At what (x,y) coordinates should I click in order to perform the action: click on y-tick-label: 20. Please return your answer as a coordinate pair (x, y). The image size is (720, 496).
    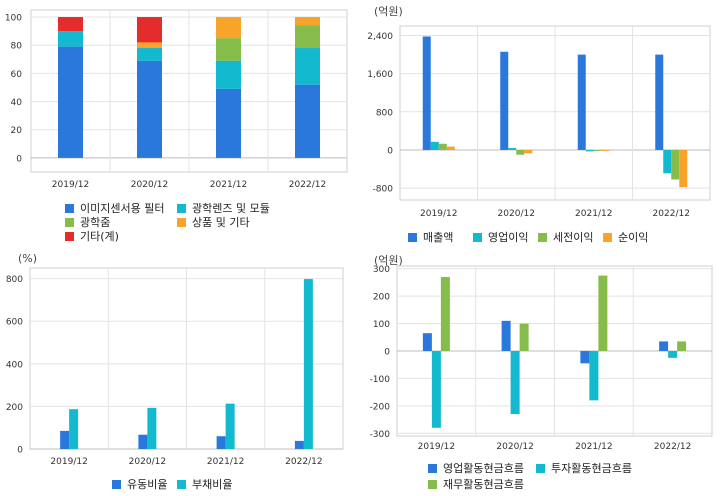
    Looking at the image, I should click on (17, 131).